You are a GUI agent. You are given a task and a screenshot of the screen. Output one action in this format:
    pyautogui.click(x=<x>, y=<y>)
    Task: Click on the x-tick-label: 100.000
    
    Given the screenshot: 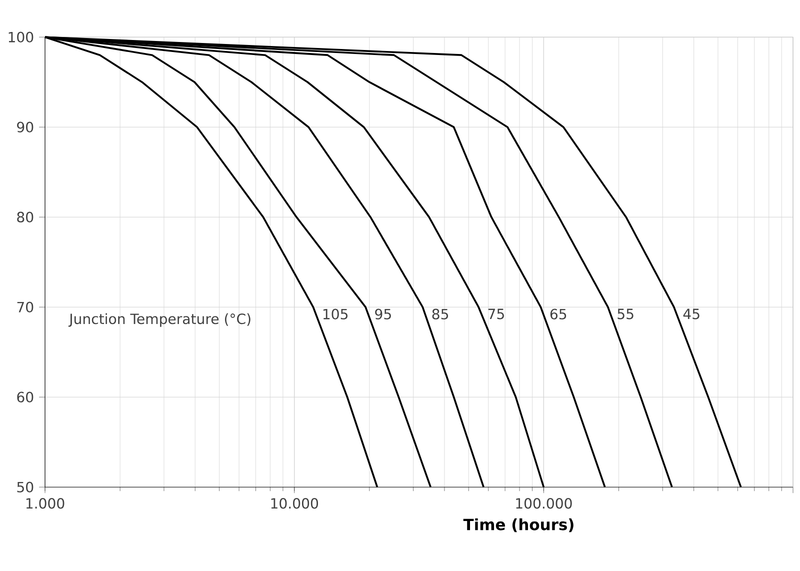 What is the action you would take?
    pyautogui.click(x=544, y=503)
    